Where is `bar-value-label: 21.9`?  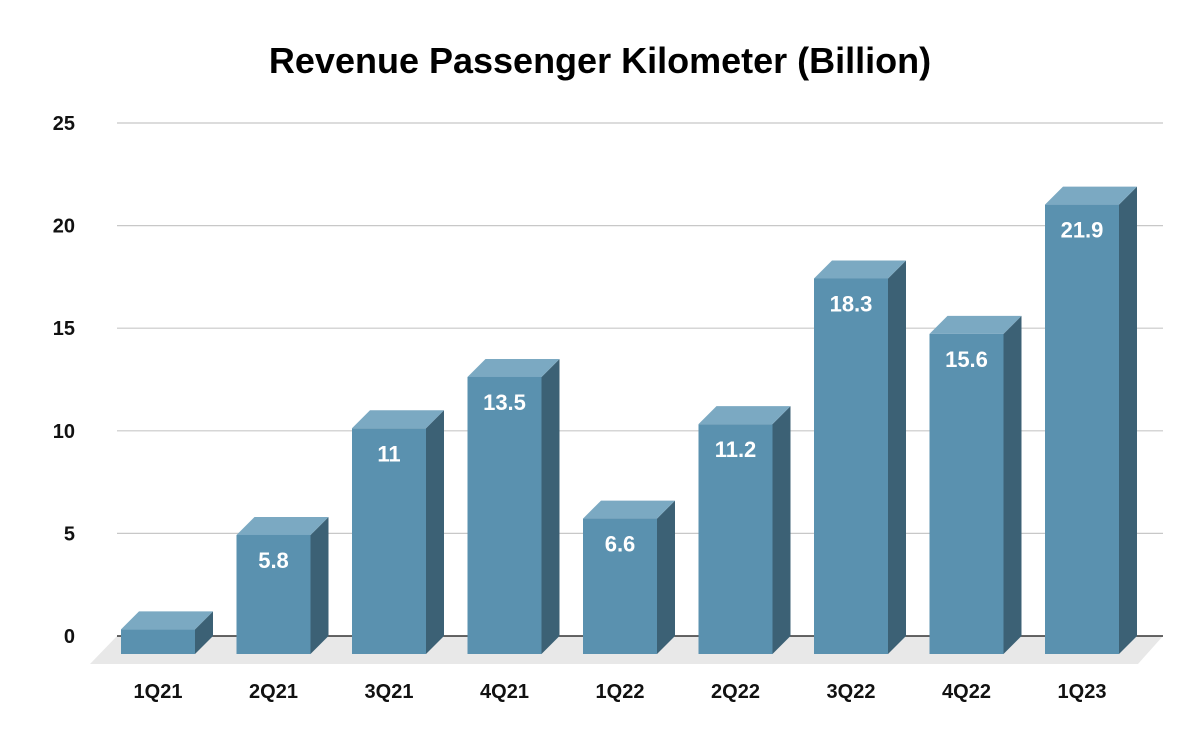 bar-value-label: 21.9 is located at coordinates (1082, 230).